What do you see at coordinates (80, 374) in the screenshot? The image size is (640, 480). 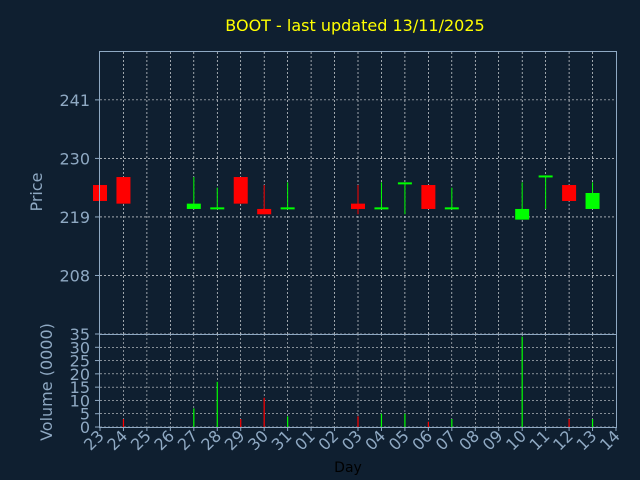 I see `volume-tick-label: 20` at bounding box center [80, 374].